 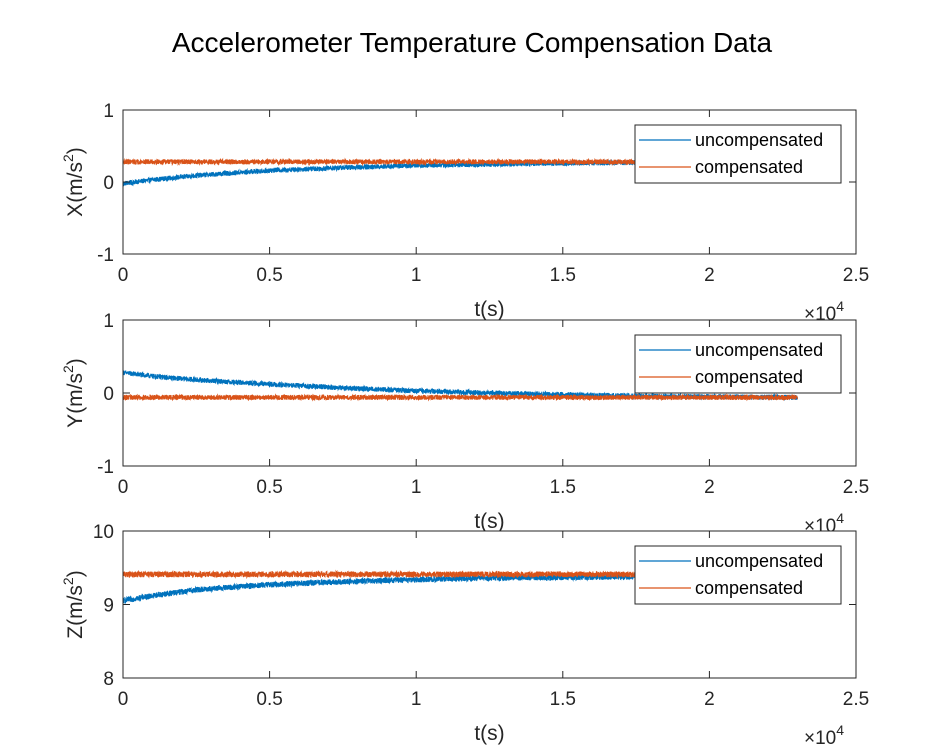 What do you see at coordinates (460, 386) in the screenshot?
I see `series-lines` at bounding box center [460, 386].